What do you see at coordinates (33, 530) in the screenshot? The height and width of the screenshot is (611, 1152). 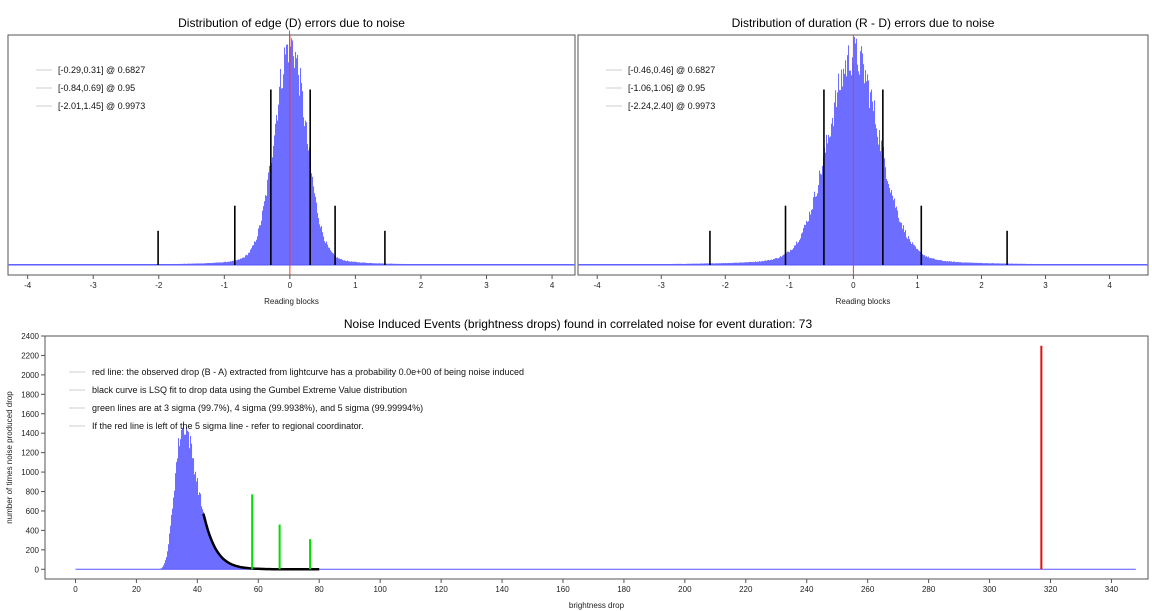 I see `y-tick-label: 400` at bounding box center [33, 530].